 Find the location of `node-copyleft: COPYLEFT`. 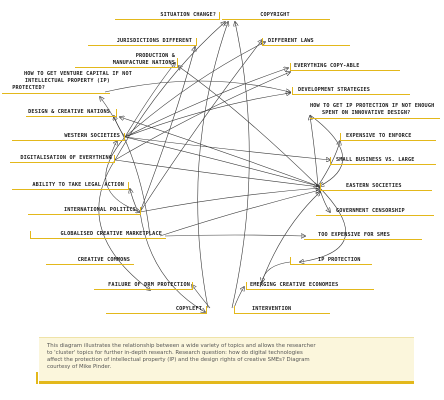

node-copyleft: COPYLEFT is located at coordinates (188, 309).